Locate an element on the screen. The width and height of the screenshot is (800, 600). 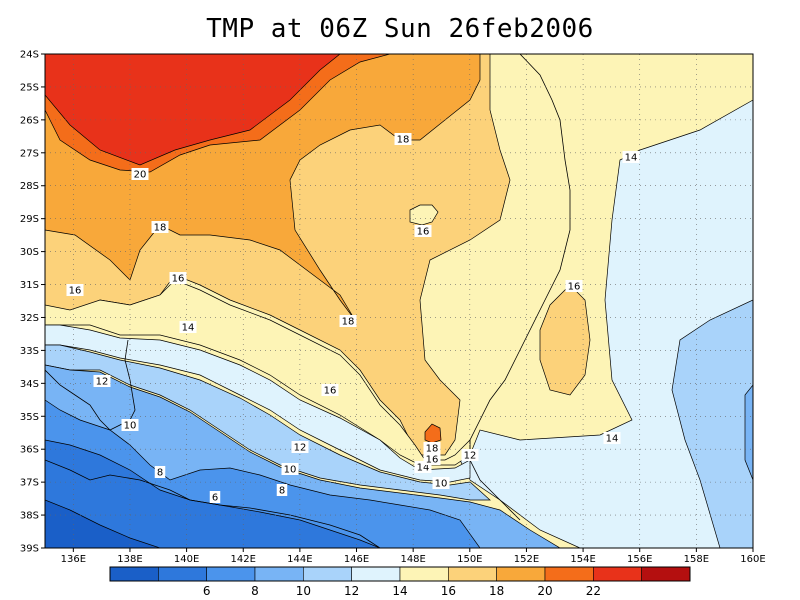
contour-label: 6 is located at coordinates (215, 497).